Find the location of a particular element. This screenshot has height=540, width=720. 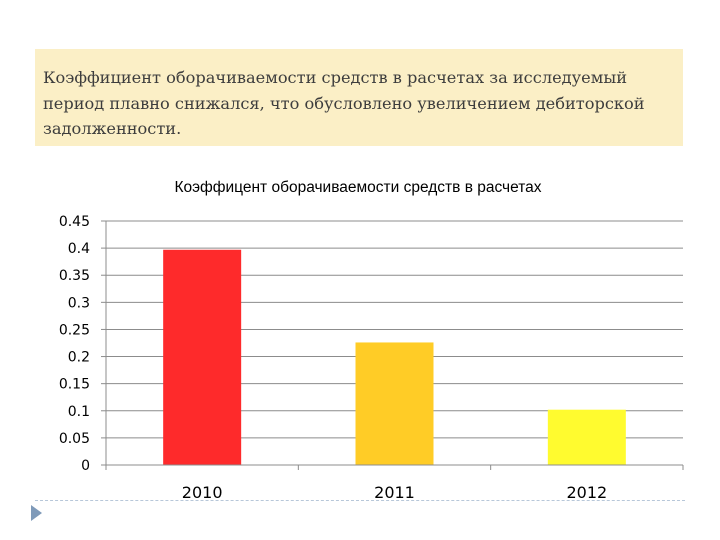

x-tick-label: 2011 is located at coordinates (394, 492).